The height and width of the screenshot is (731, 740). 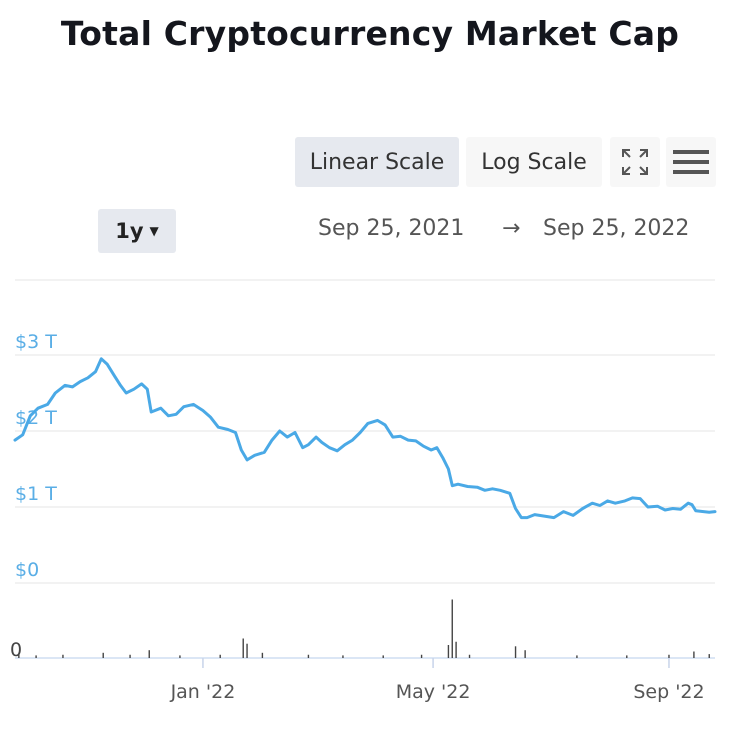 What do you see at coordinates (36, 342) in the screenshot?
I see `y-tick-label: $3 T` at bounding box center [36, 342].